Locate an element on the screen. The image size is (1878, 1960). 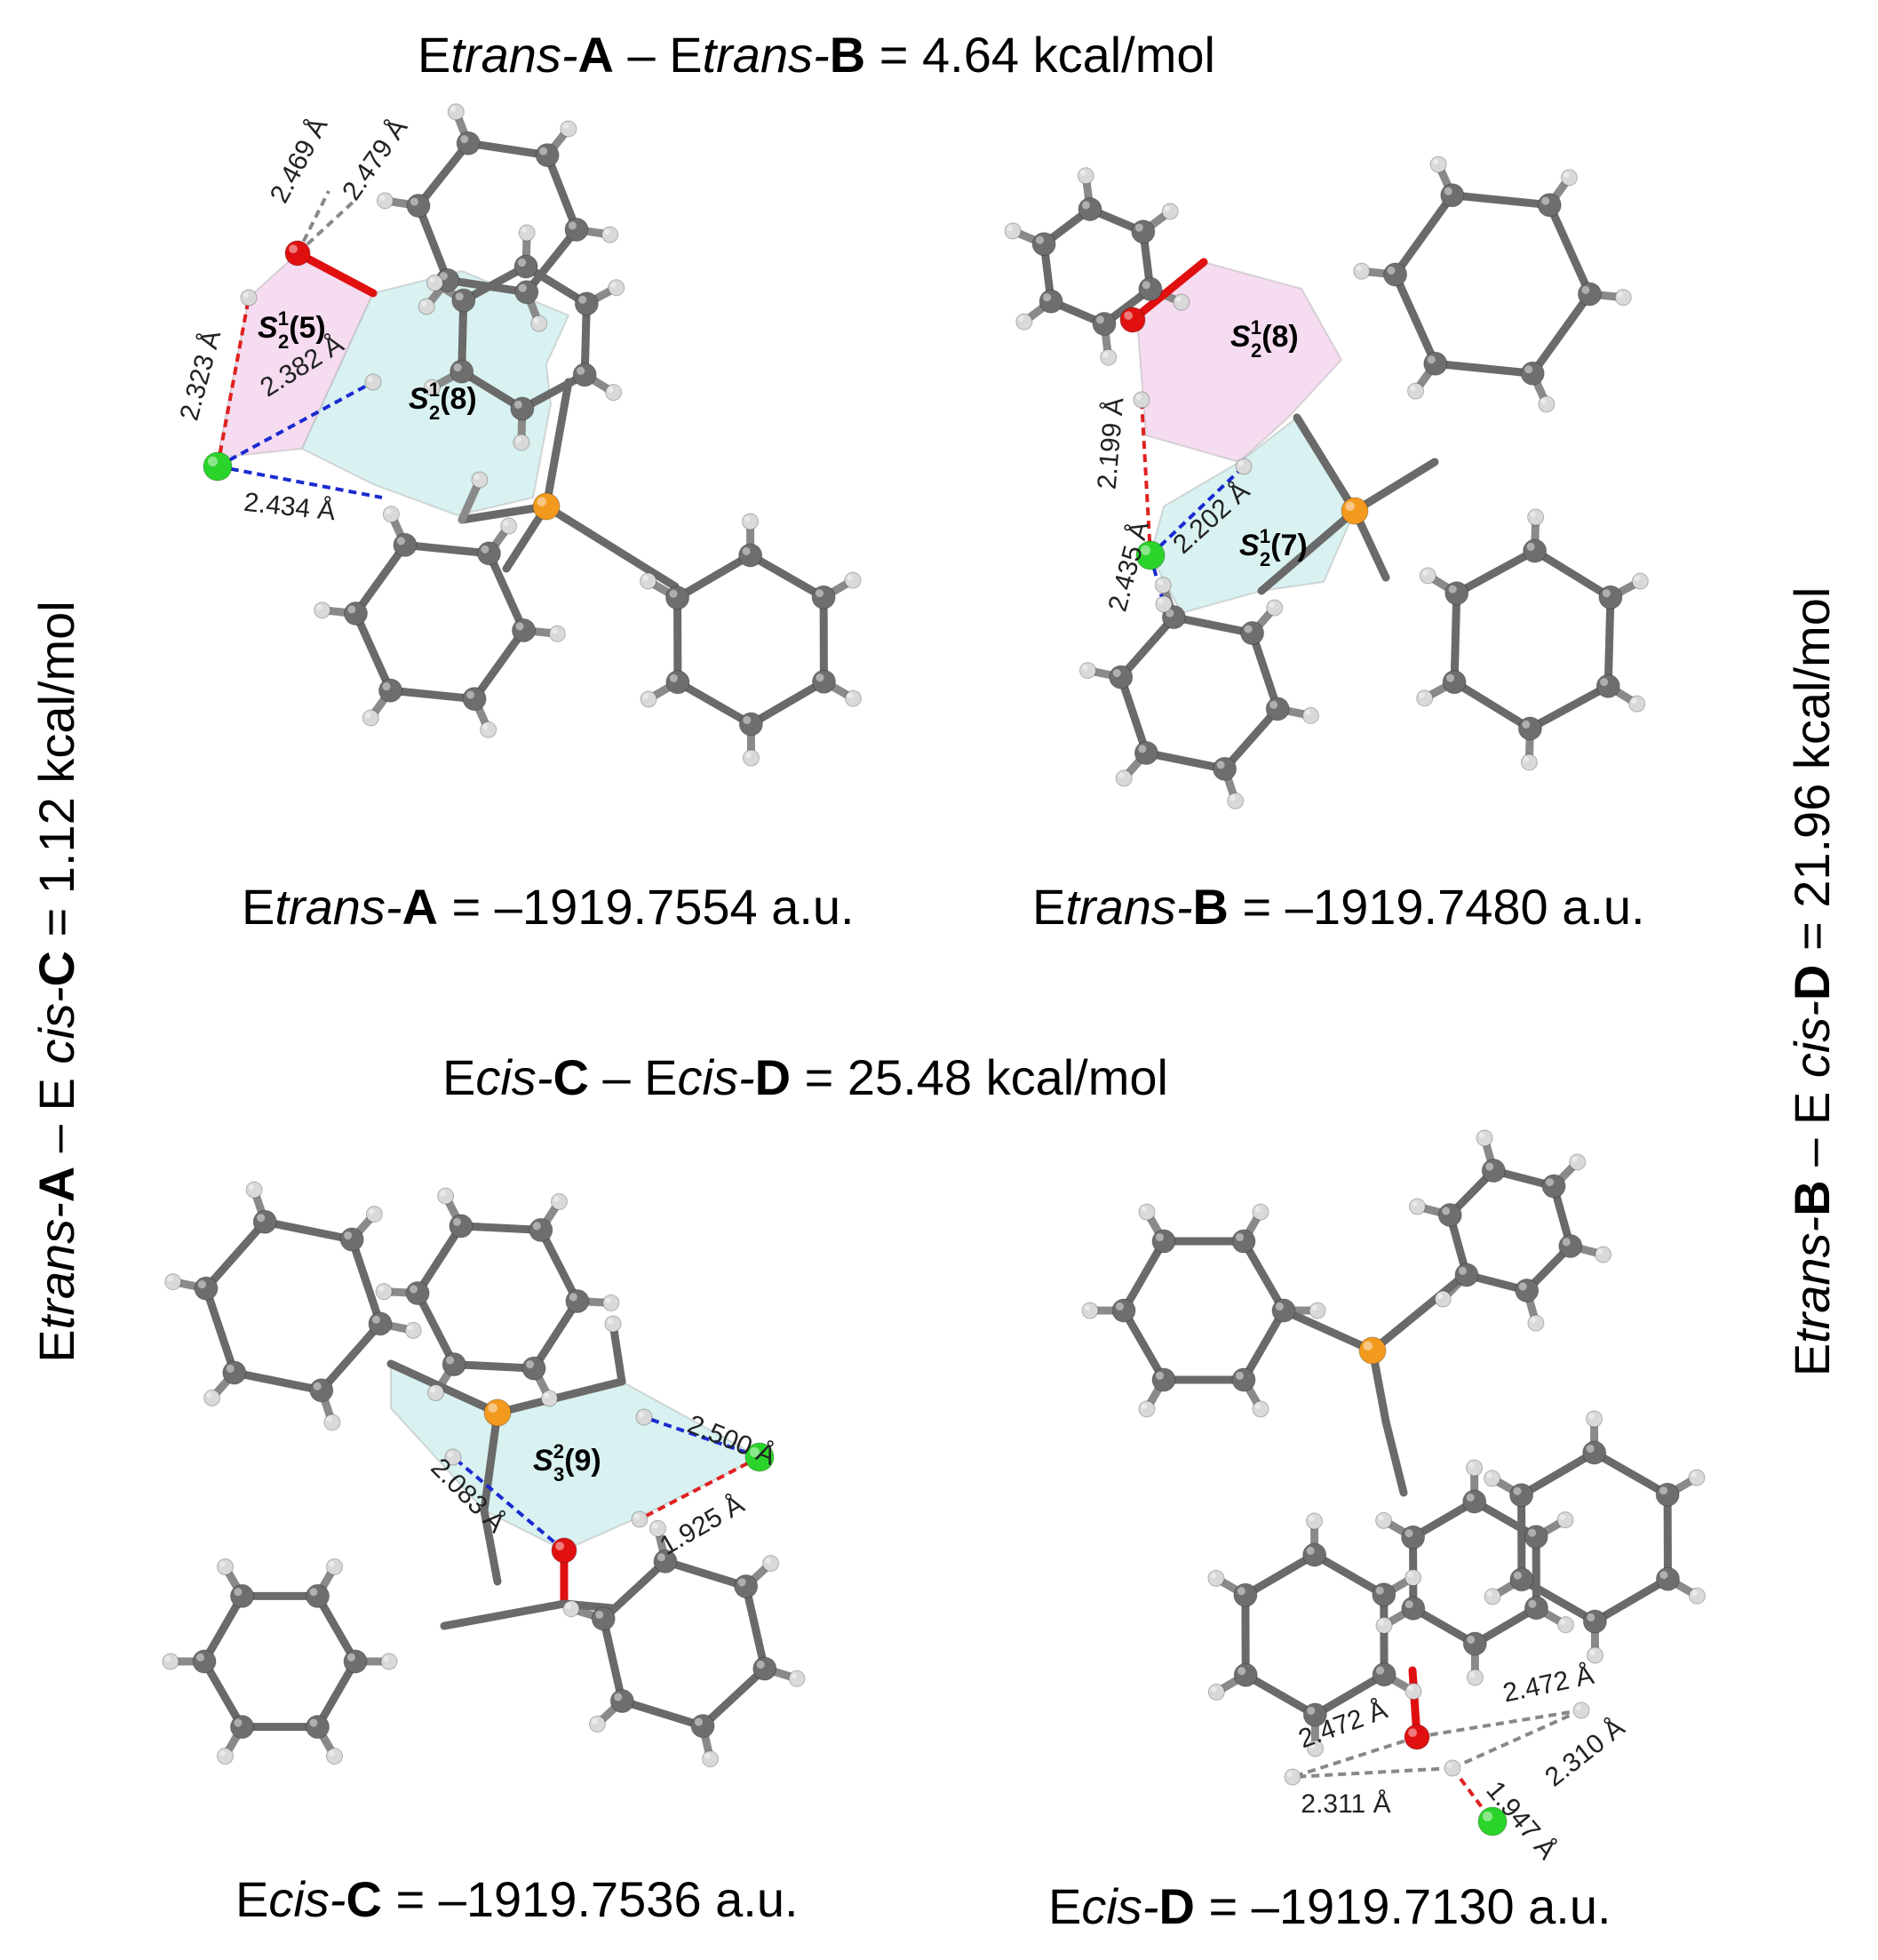
chloride-atom is located at coordinates (759, 1457).